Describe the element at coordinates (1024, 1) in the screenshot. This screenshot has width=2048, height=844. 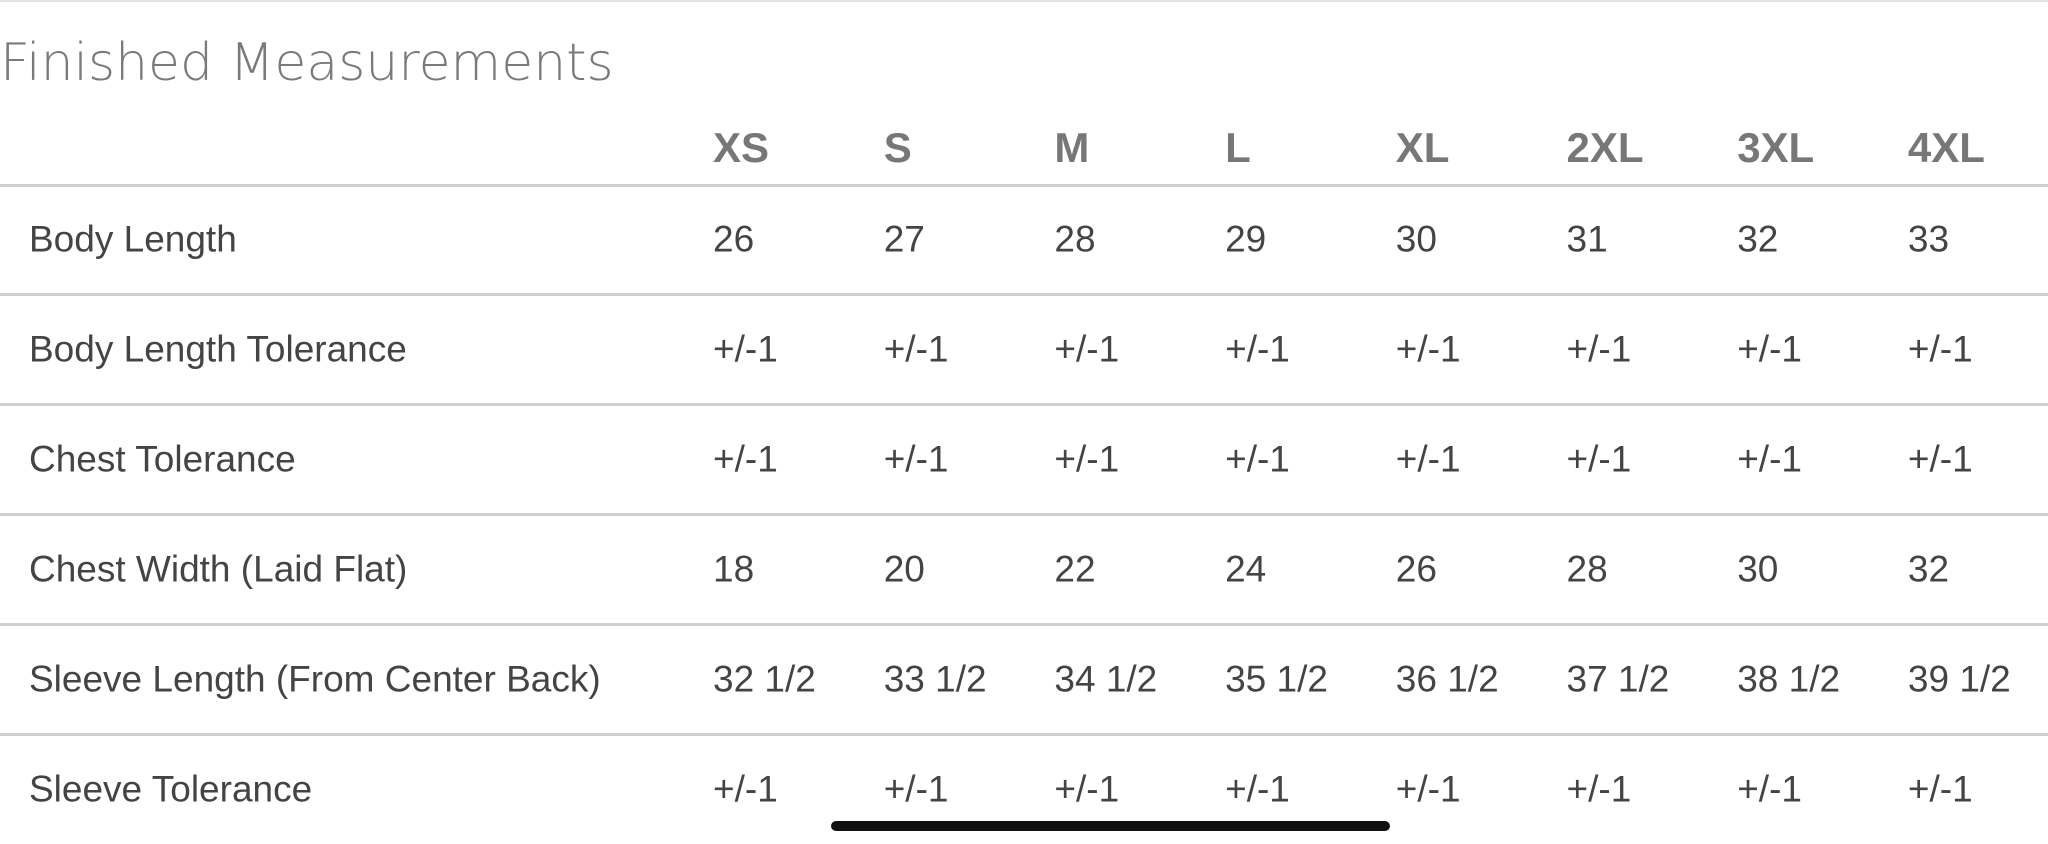
I see `top-border` at that location.